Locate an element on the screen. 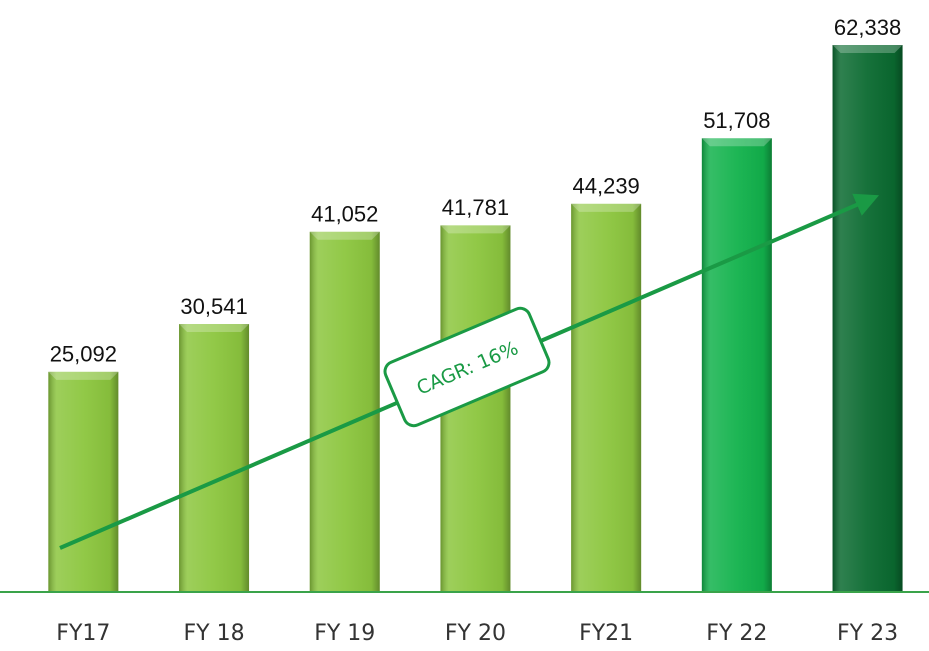 This screenshot has width=929, height=651. x-tick-label: FY 23 is located at coordinates (867, 633).